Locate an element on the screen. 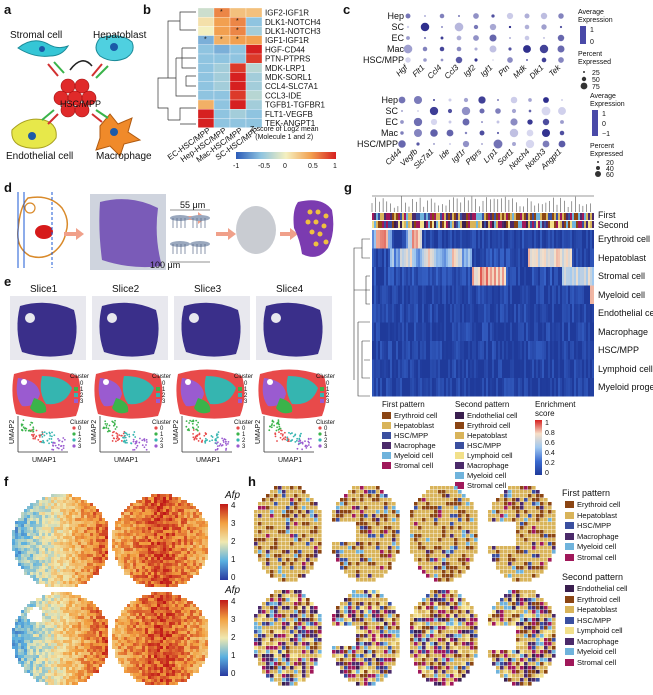  g-second-annot is located at coordinates (457, 224).